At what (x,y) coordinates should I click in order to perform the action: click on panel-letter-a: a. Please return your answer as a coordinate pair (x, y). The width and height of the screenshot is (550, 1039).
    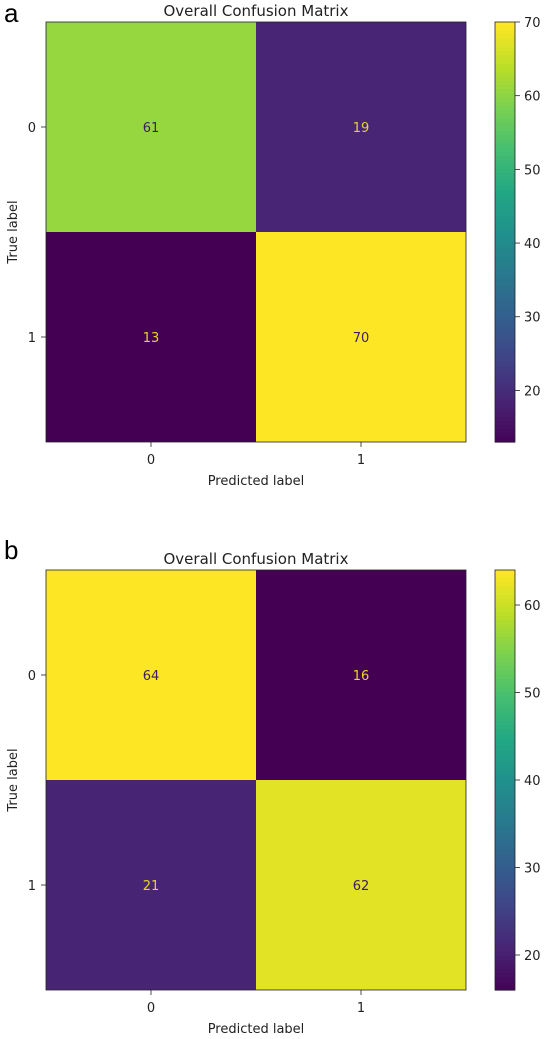
    Looking at the image, I should click on (11, 14).